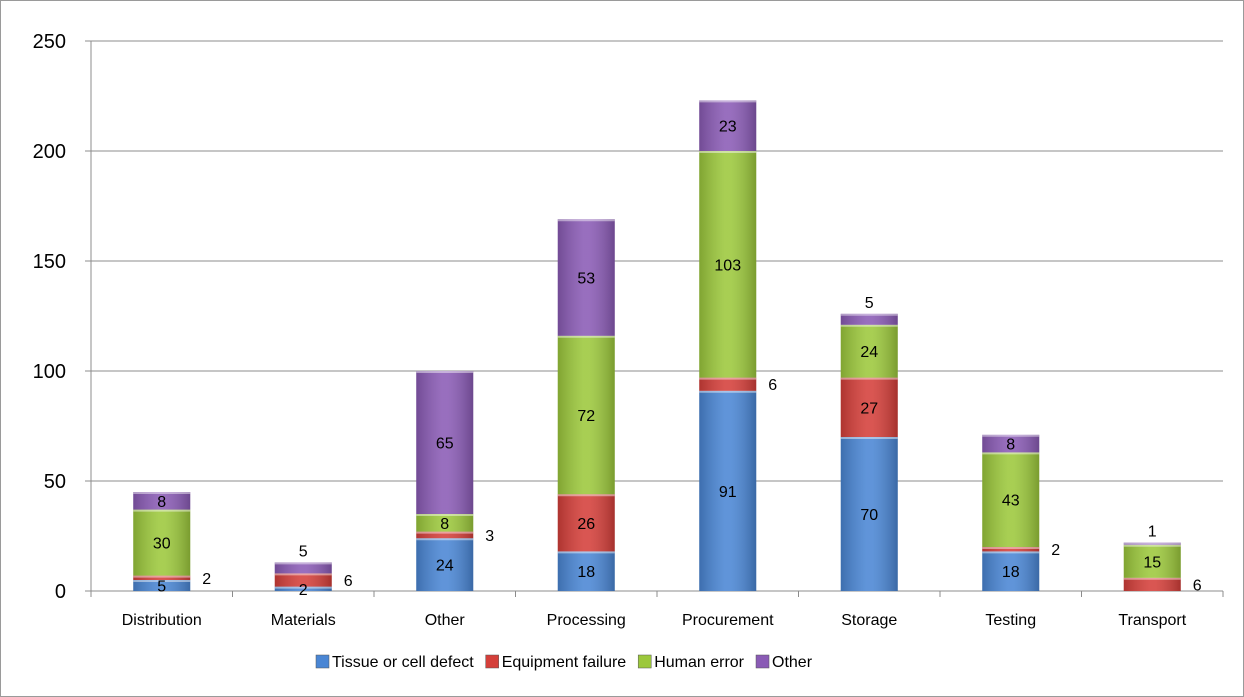  What do you see at coordinates (489, 536) in the screenshot?
I see `data-label: 3` at bounding box center [489, 536].